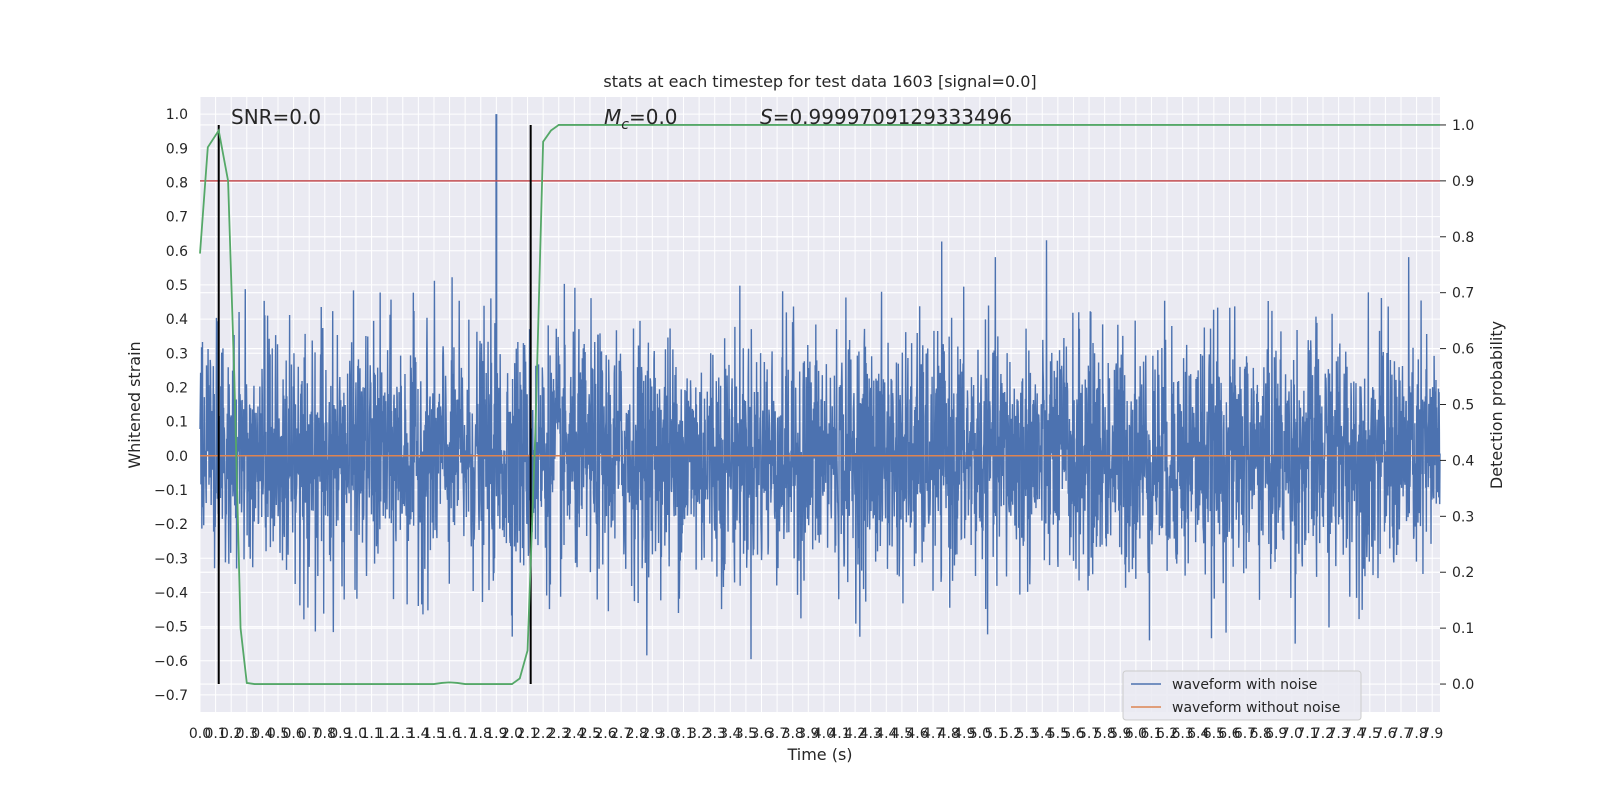  What do you see at coordinates (652, 734) in the screenshot?
I see `x-tick-label: 2.9` at bounding box center [652, 734].